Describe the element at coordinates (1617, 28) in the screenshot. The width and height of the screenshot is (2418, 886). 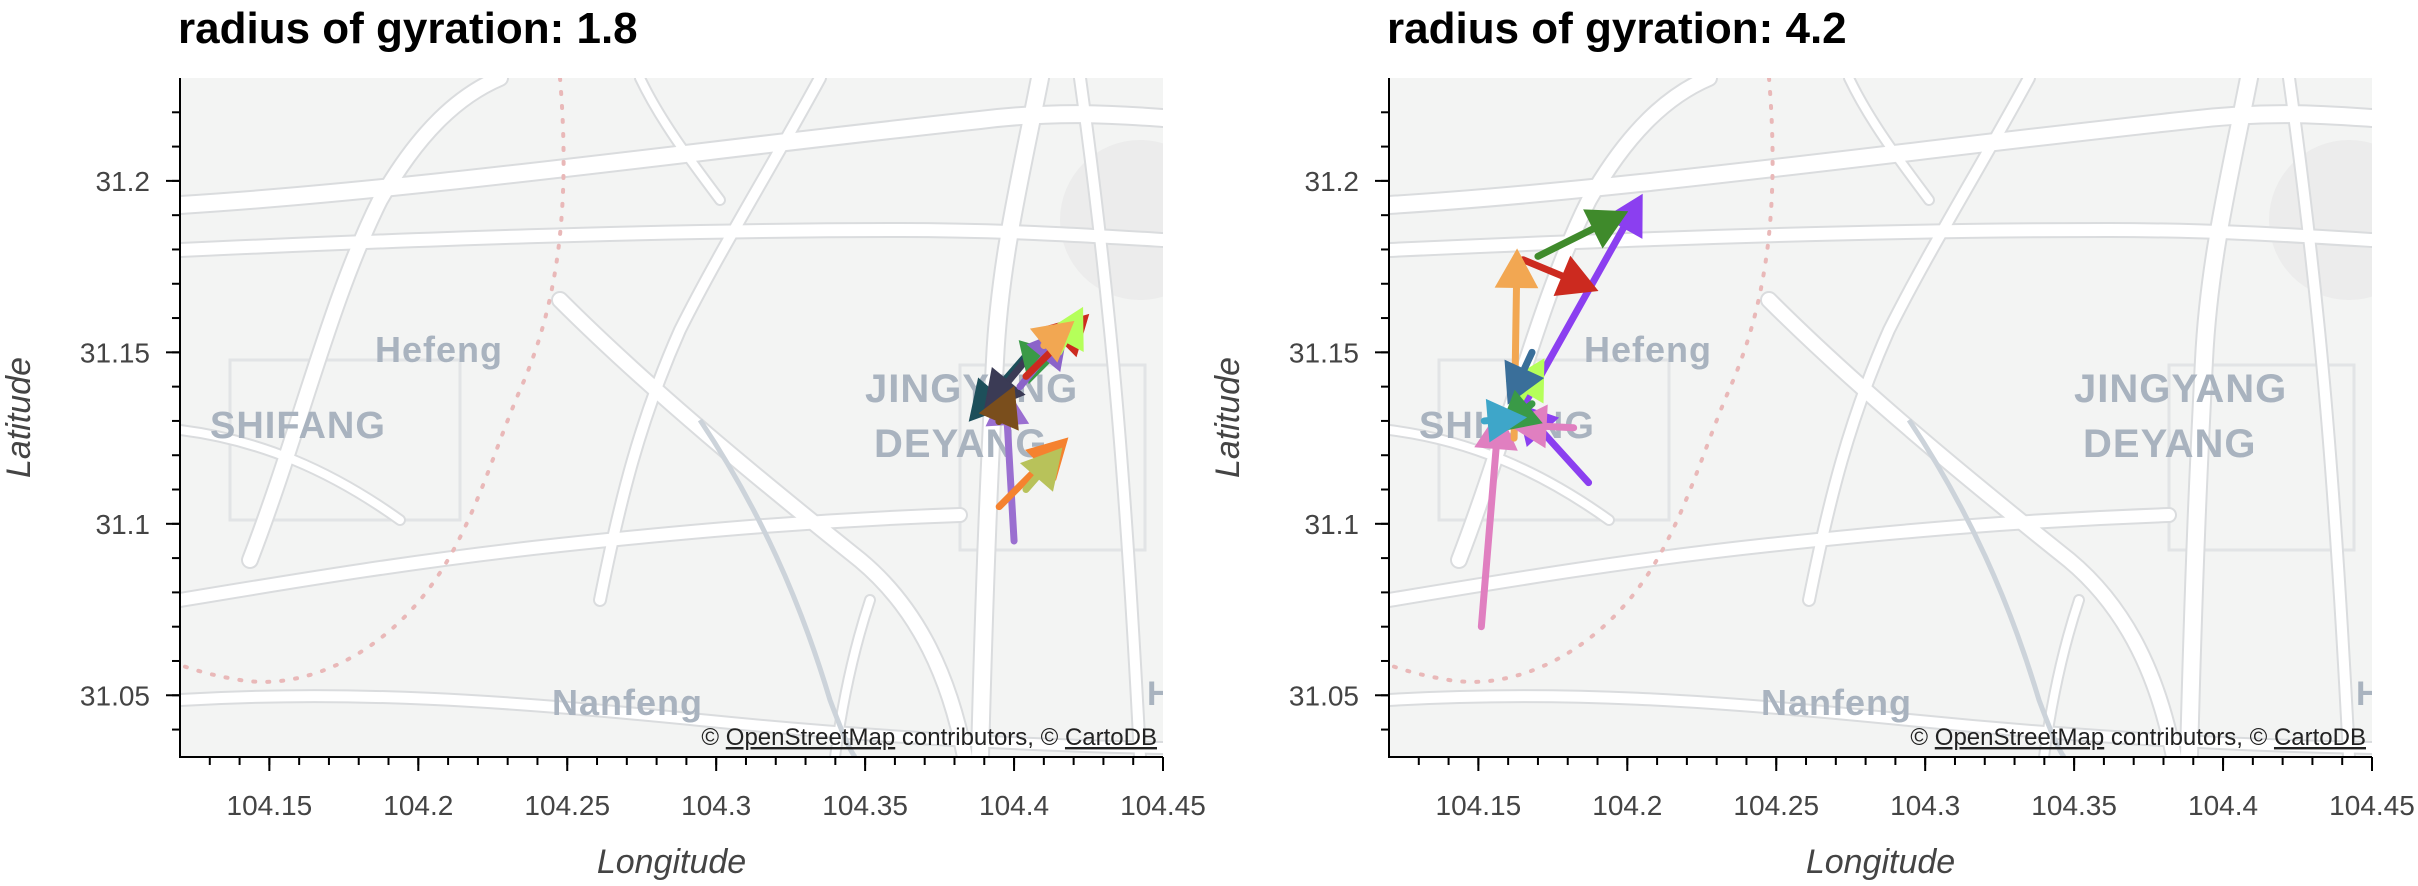
I see `panel-title: radius of gyration: 4.2` at that location.